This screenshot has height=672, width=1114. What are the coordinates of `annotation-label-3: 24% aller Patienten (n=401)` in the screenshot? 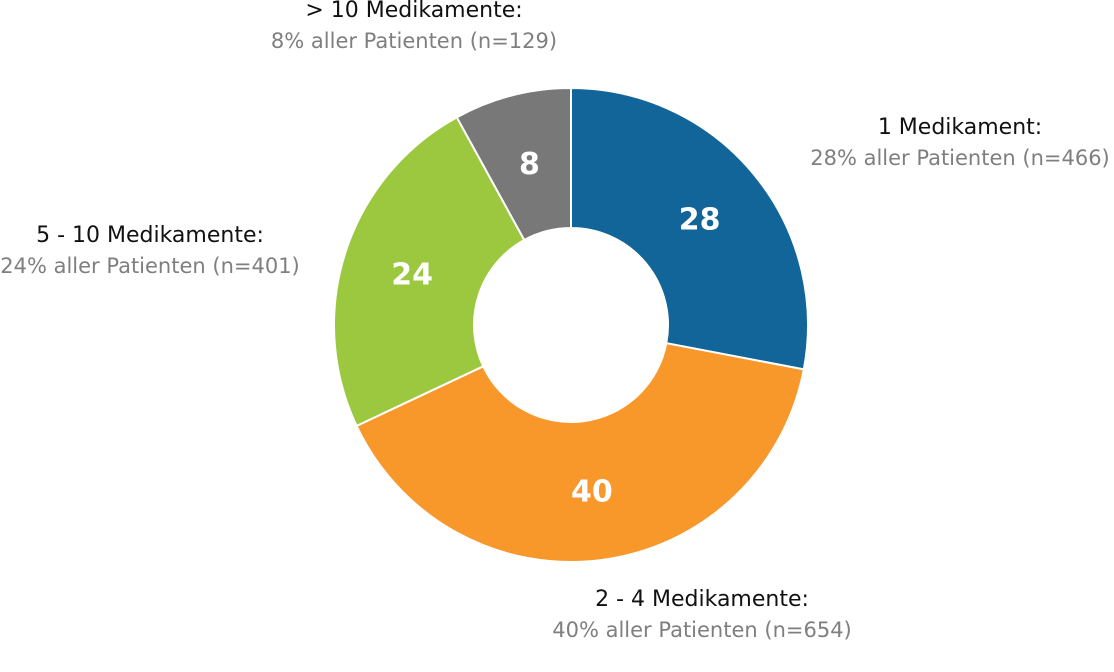 It's located at (150, 266).